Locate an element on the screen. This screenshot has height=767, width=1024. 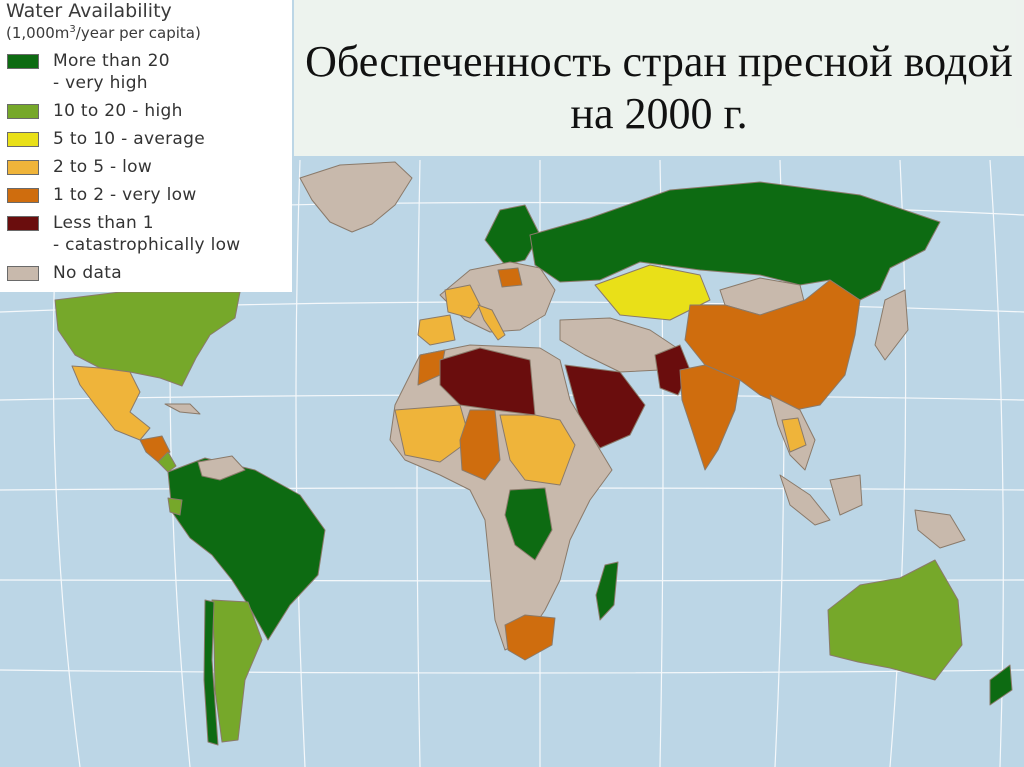
madagascar is located at coordinates (607, 591).